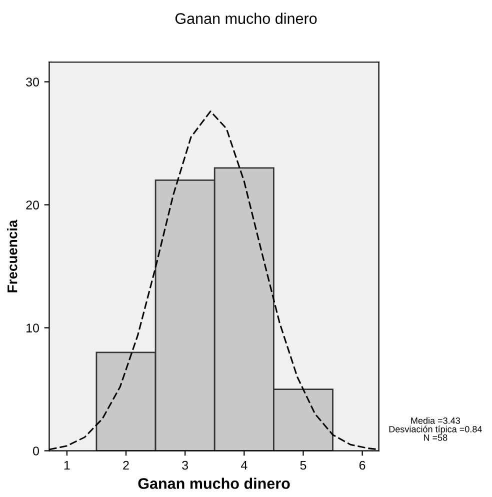 The image size is (492, 497). I want to click on text: Media =3.43 Desviación típica =0.84 N =58, so click(435, 429).